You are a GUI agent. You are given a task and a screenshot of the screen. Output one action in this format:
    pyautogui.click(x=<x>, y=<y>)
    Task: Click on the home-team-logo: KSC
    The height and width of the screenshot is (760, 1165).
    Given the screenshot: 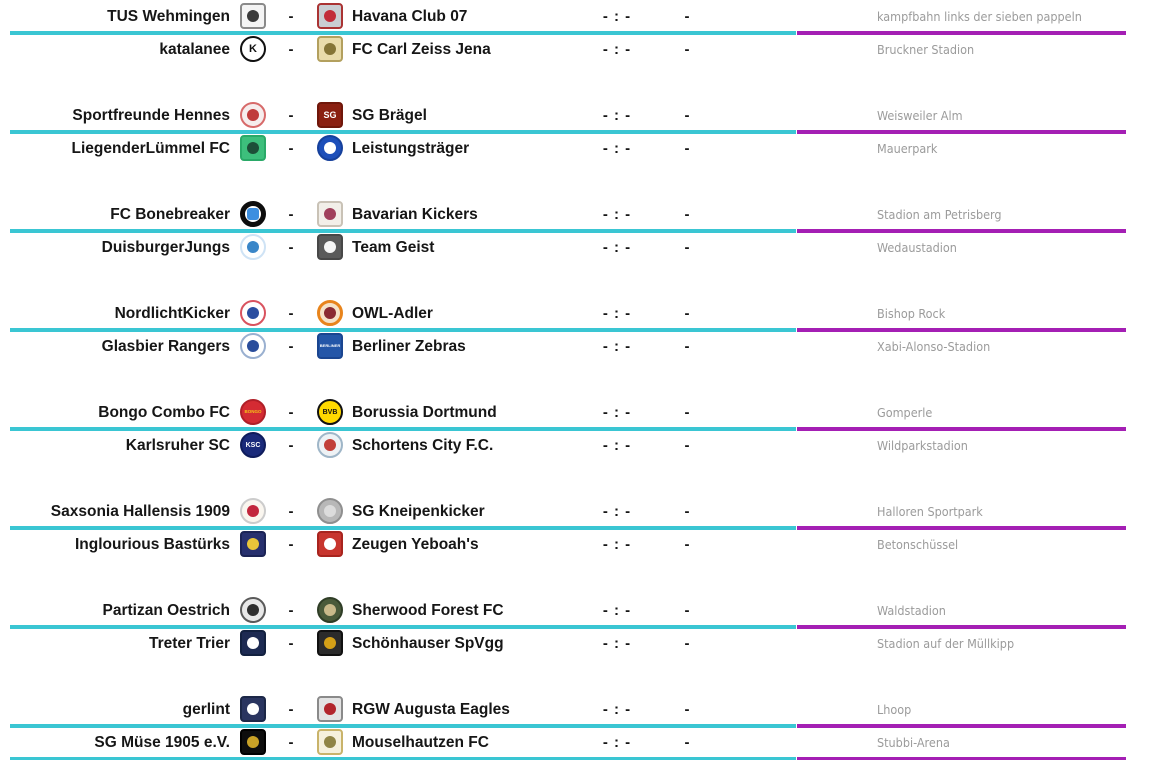 What is the action you would take?
    pyautogui.click(x=253, y=445)
    